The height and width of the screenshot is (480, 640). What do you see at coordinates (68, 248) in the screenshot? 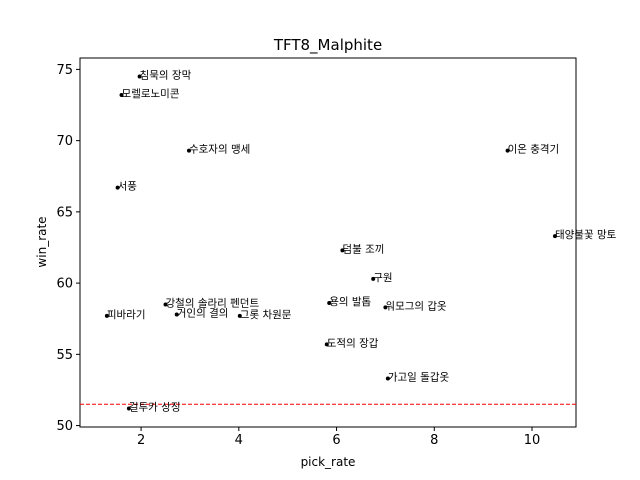
I see `y-axis-ticks: 50 55 60 65 70 75` at bounding box center [68, 248].